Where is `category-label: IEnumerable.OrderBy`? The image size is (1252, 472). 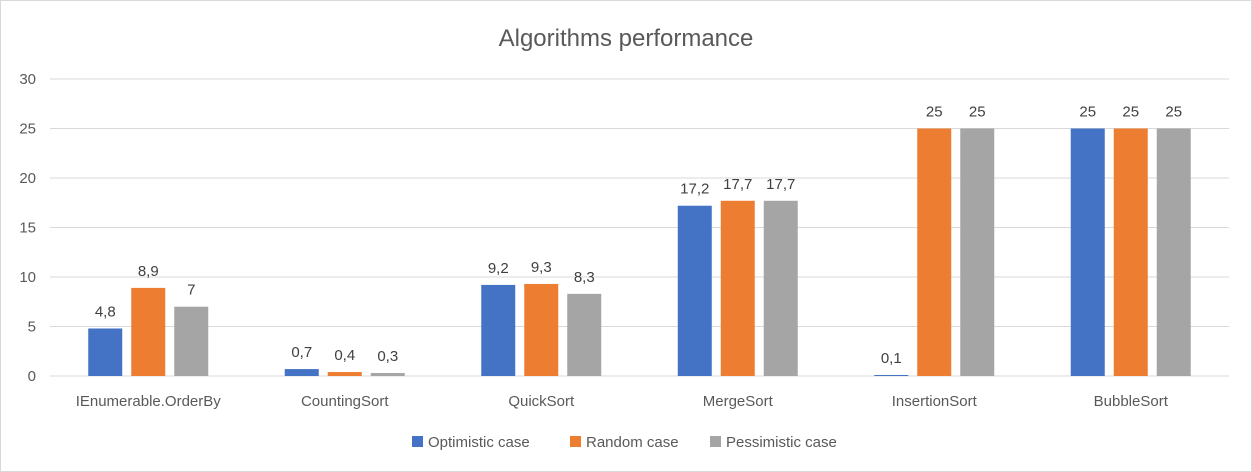
category-label: IEnumerable.OrderBy is located at coordinates (149, 401).